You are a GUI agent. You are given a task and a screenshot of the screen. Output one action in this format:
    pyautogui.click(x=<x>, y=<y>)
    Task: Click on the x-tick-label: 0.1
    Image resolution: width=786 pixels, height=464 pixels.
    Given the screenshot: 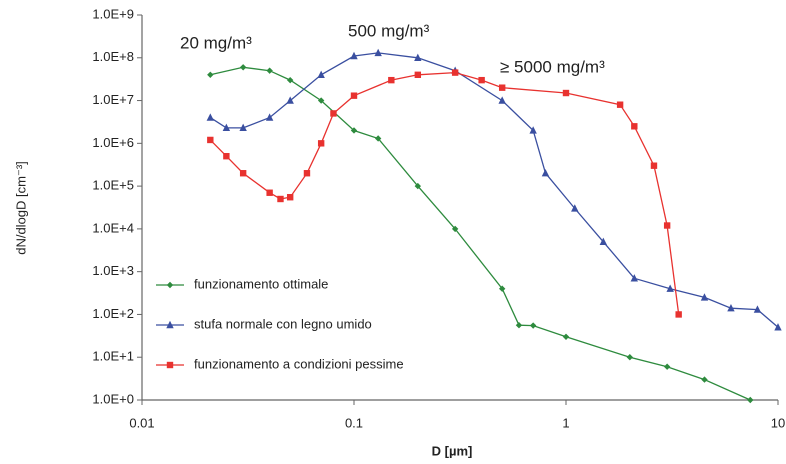 What is the action you would take?
    pyautogui.click(x=354, y=422)
    